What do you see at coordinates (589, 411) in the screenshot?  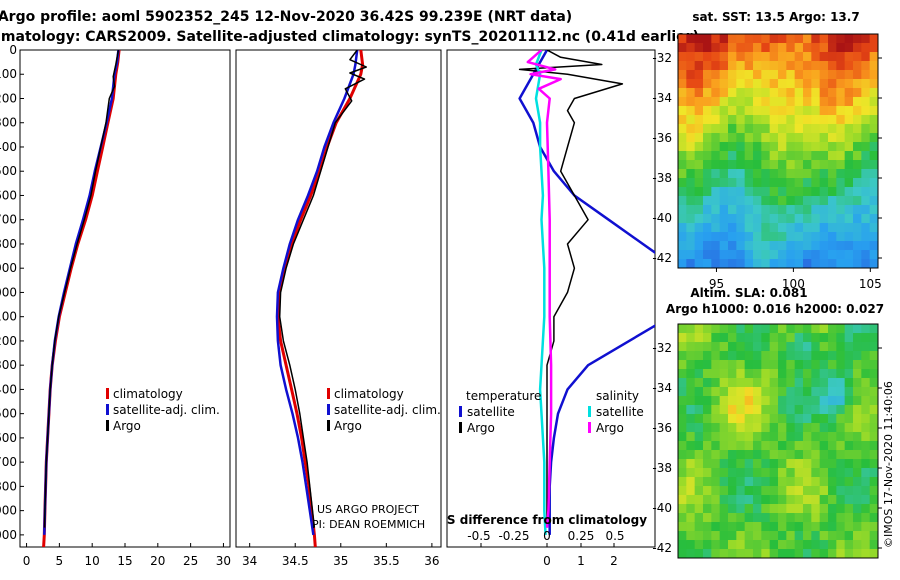 I see `legend-sal-satellite-swatch` at bounding box center [589, 411].